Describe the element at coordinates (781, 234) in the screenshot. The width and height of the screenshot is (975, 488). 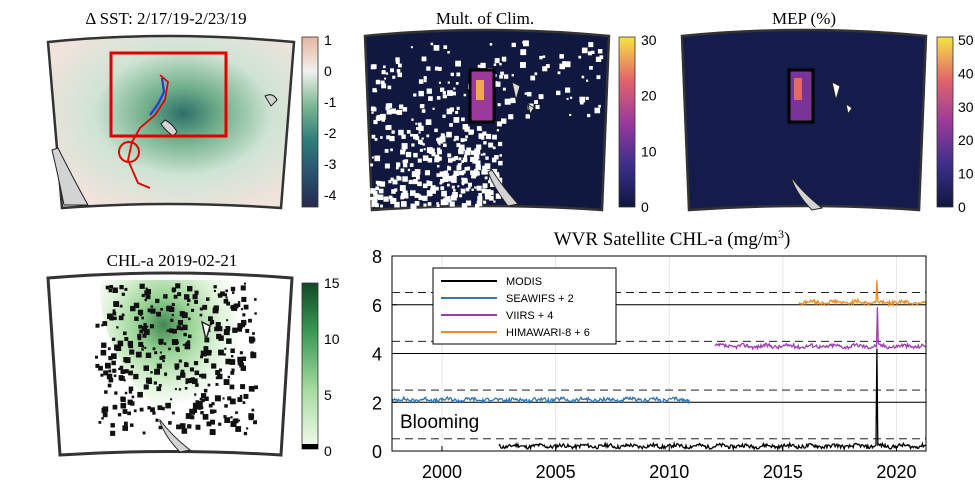
I see `ts-title-superscript: 3` at that location.